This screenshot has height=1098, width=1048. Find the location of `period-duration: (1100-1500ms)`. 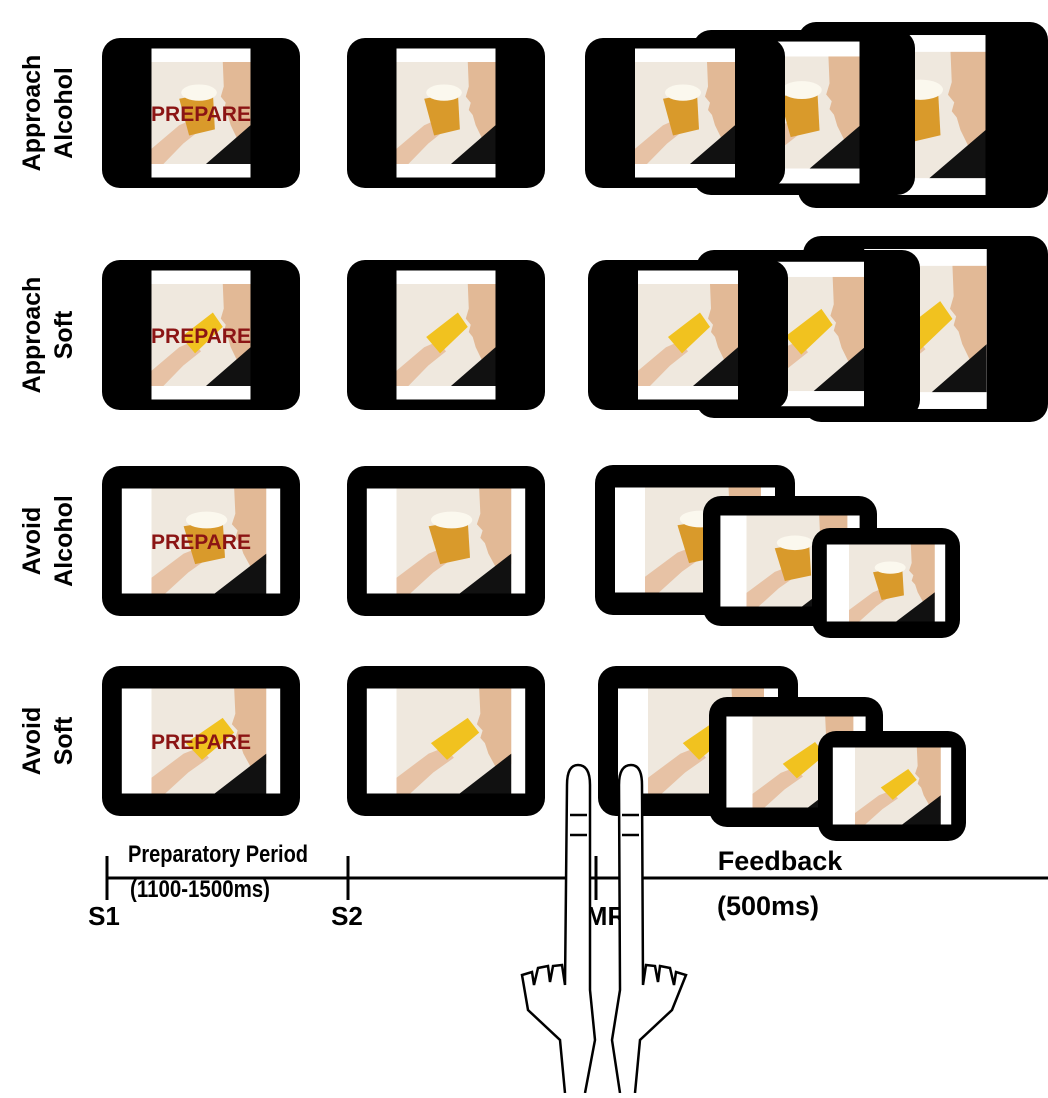

period-duration: (1100-1500ms) is located at coordinates (200, 889).